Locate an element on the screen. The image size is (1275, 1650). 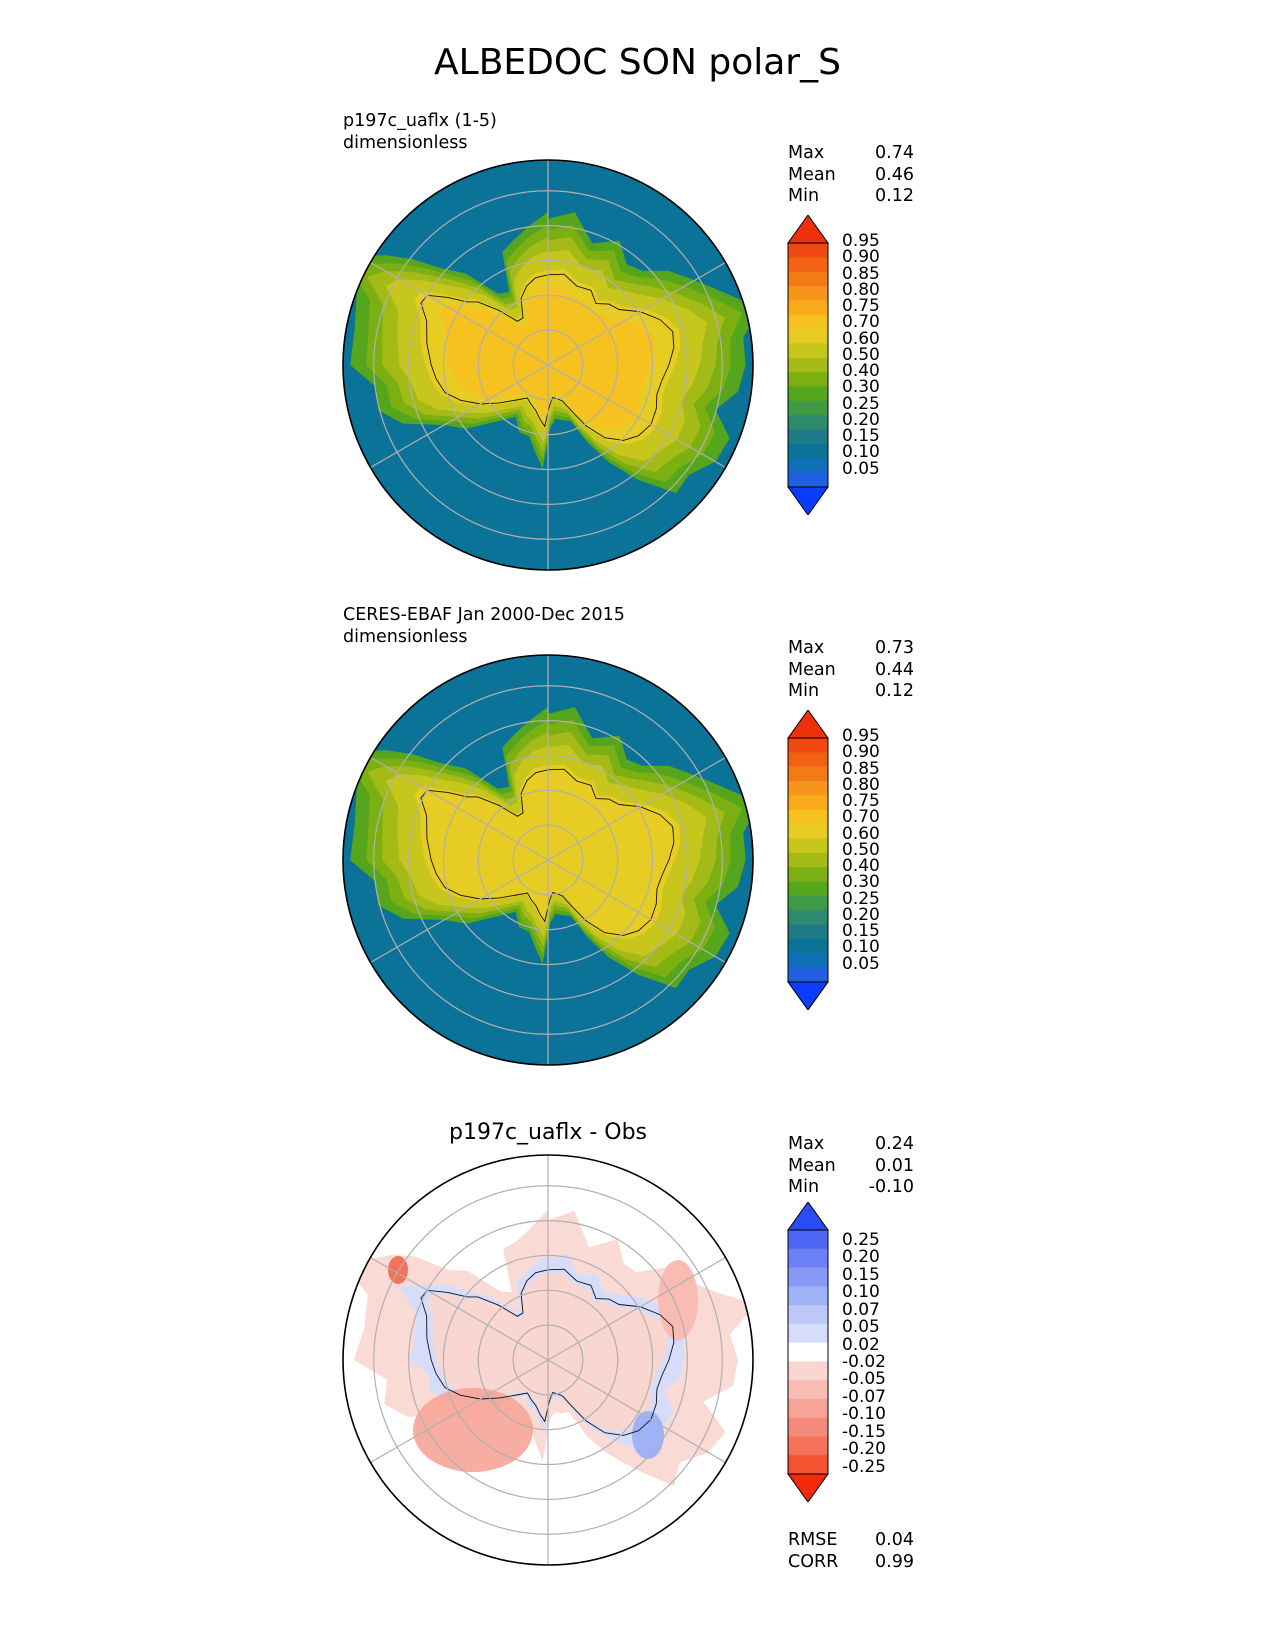
east-positive is located at coordinates (678, 1300).